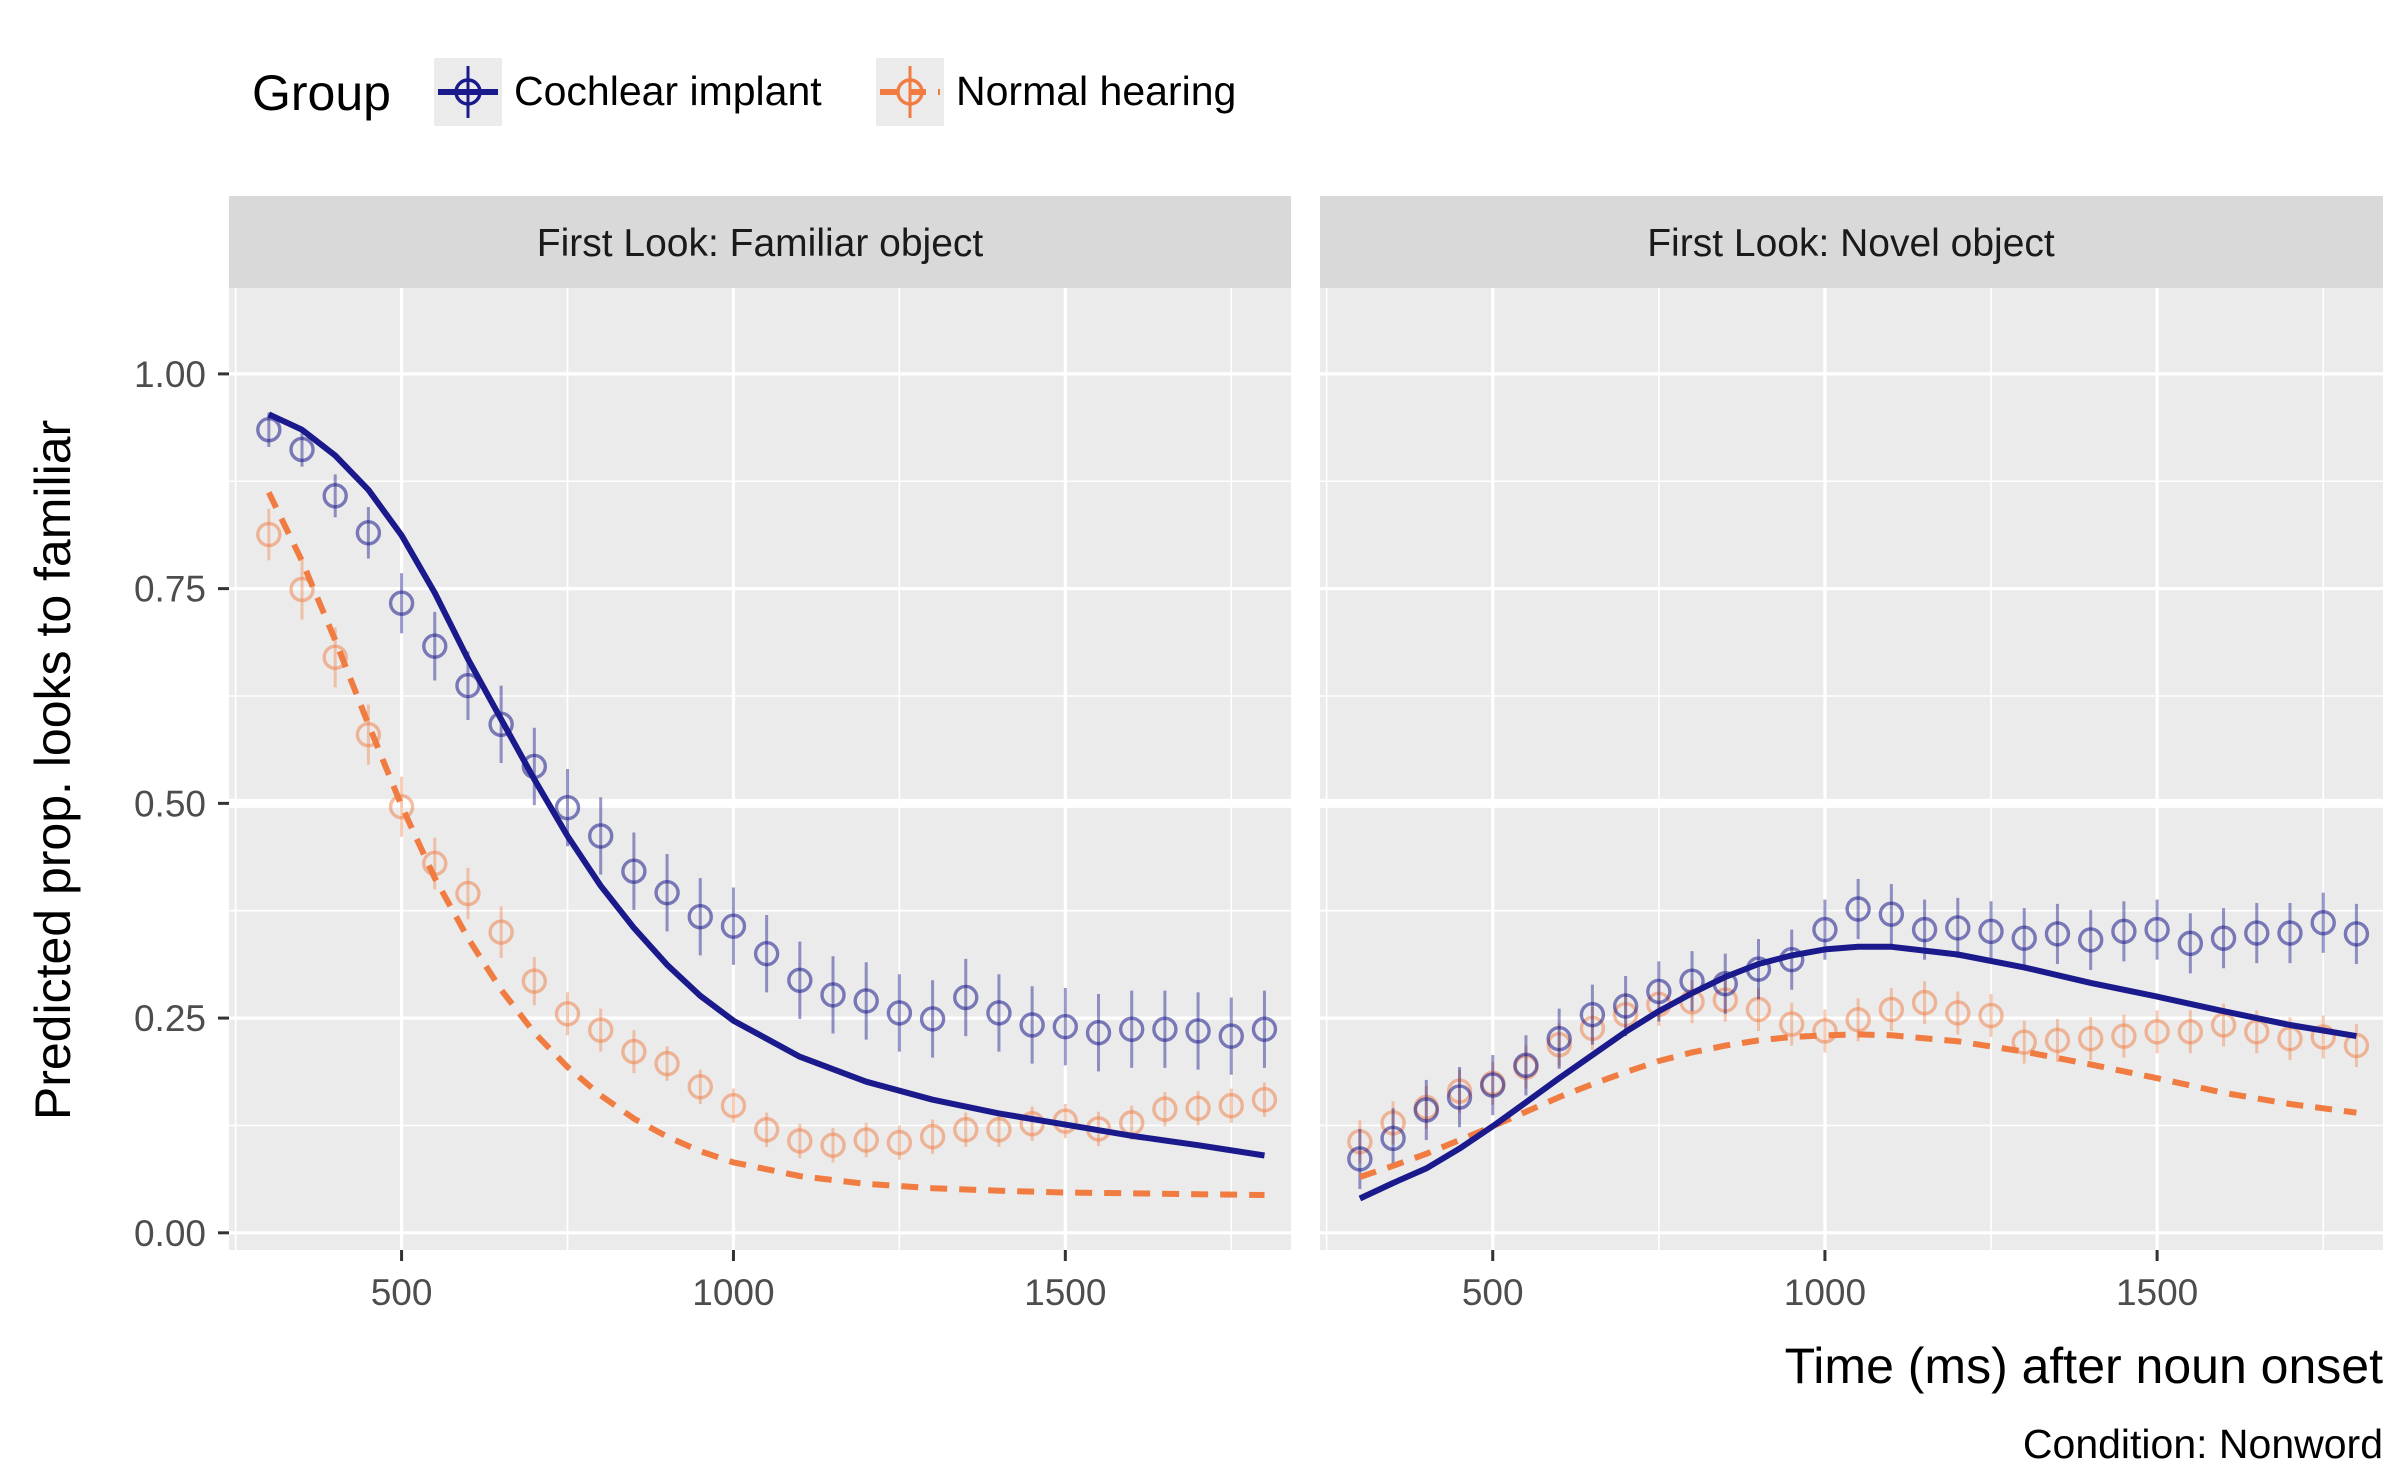 This screenshot has height=1483, width=2400. What do you see at coordinates (53, 770) in the screenshot?
I see `y-axis-title: Predicted prop. looks to familiar` at bounding box center [53, 770].